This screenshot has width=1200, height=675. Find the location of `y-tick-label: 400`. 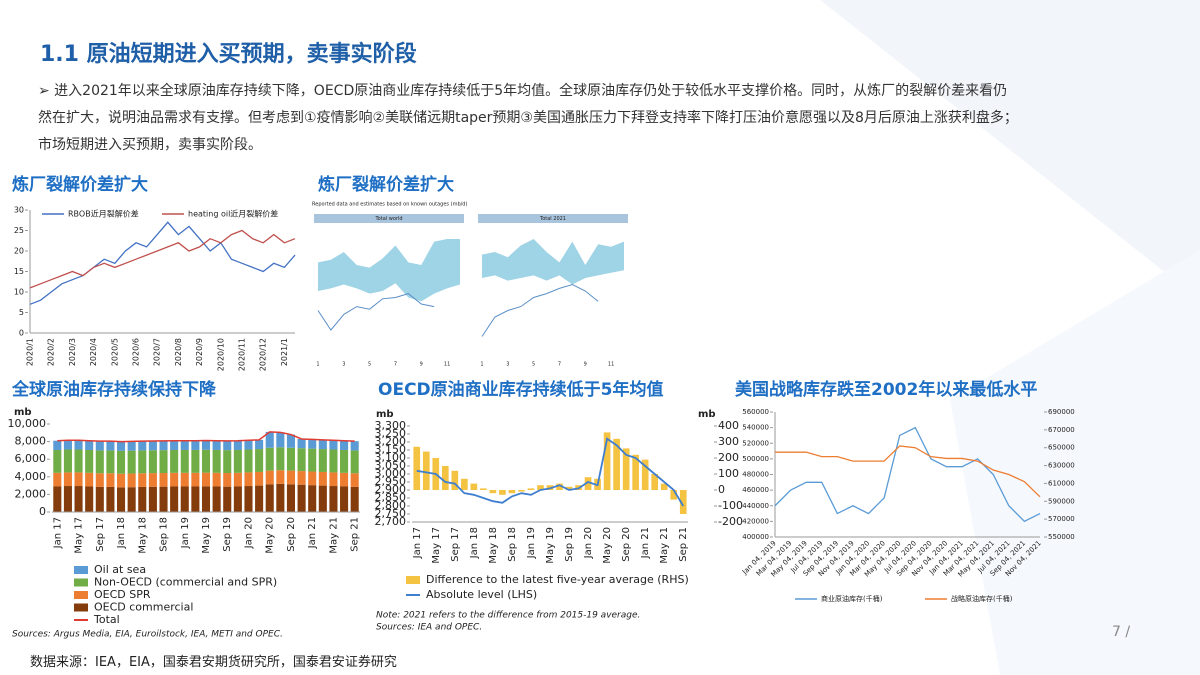

y-tick-label: 400 is located at coordinates (728, 425).